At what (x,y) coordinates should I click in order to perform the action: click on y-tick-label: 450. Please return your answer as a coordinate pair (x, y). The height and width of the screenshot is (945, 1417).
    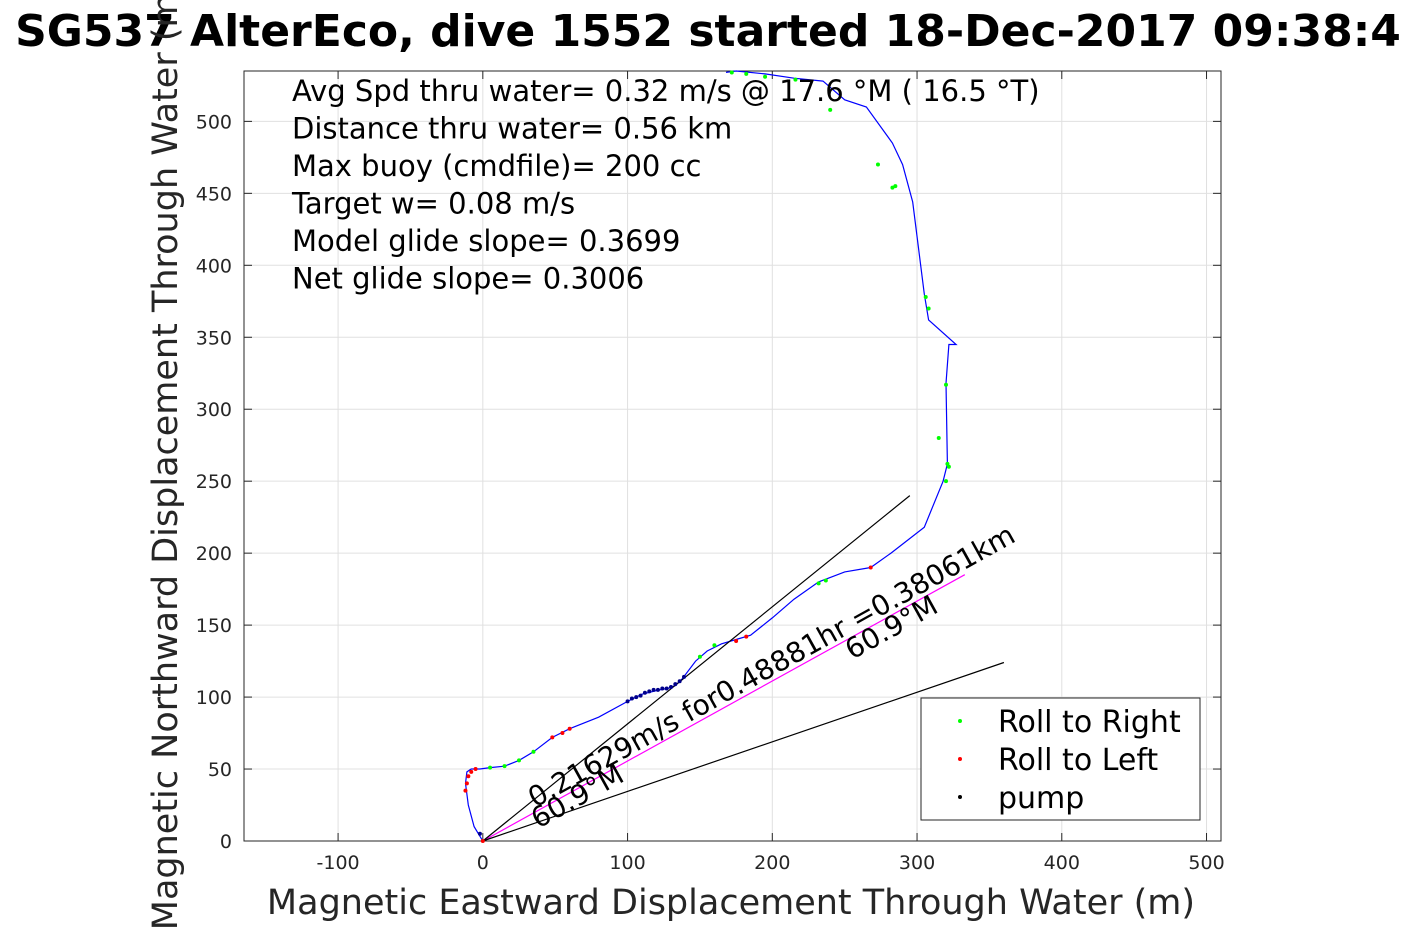
    Looking at the image, I should click on (214, 194).